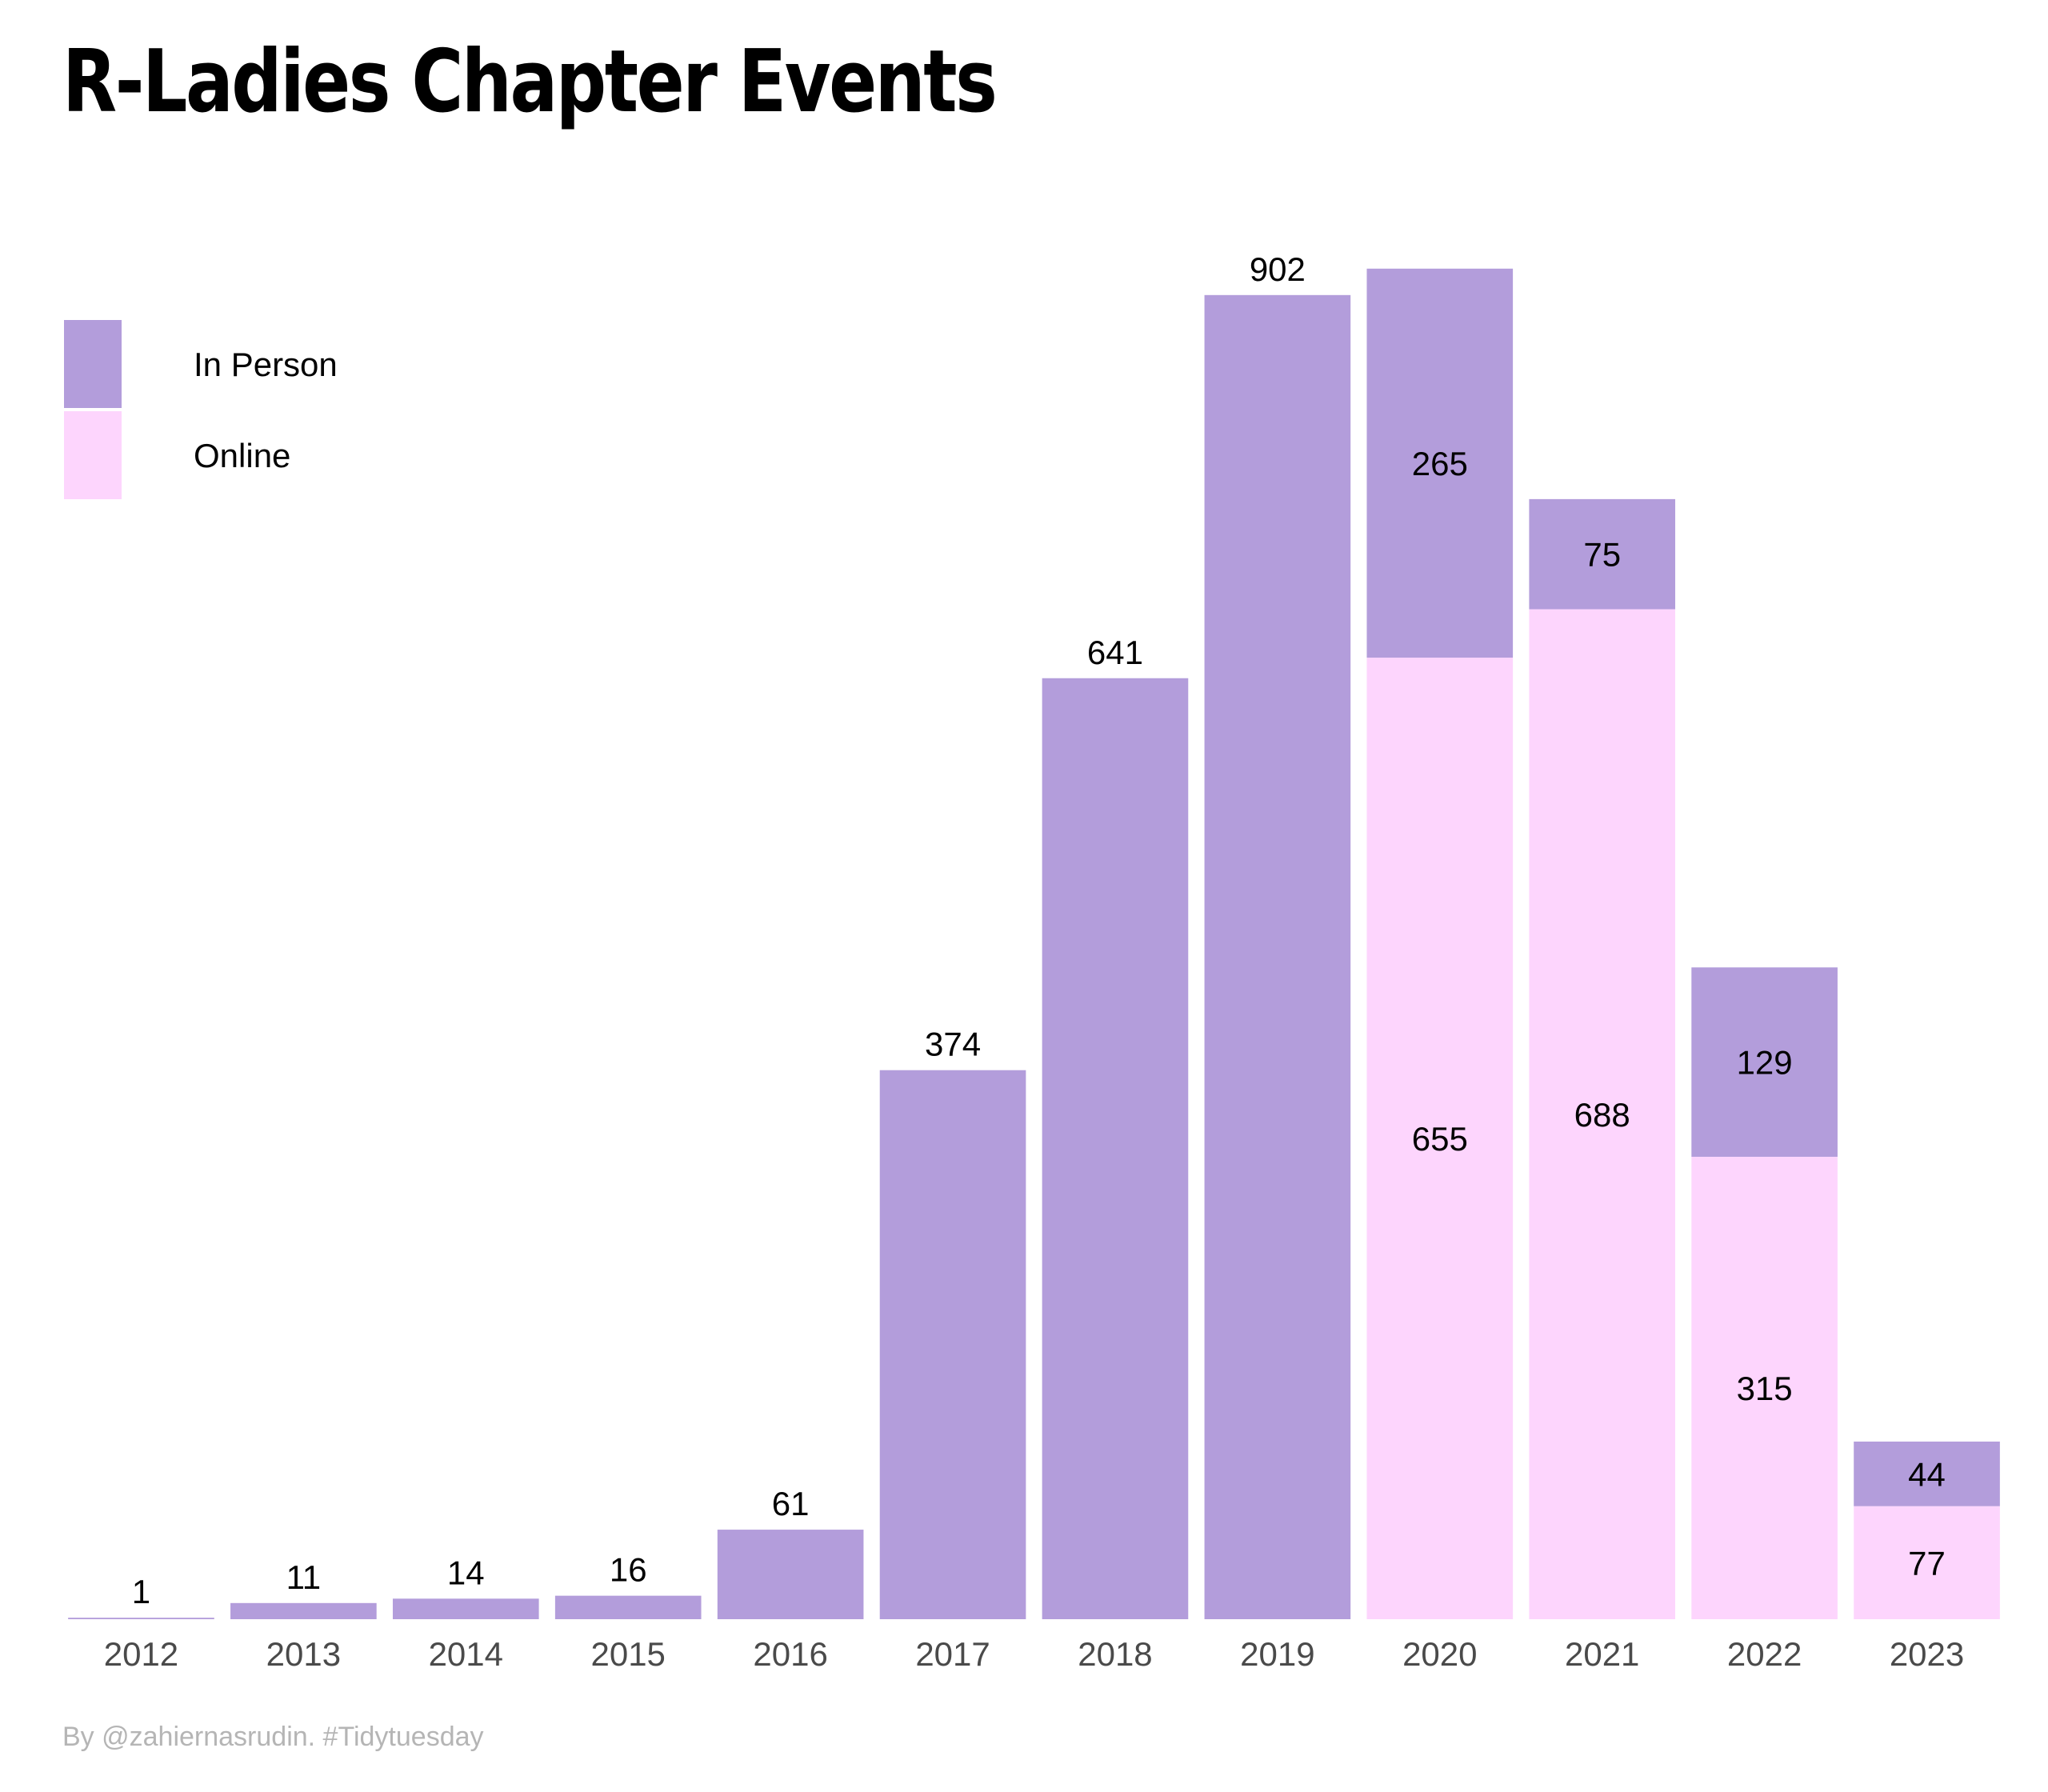 Image resolution: width=2048 pixels, height=1792 pixels. I want to click on bar-label-in-person-2014: 14, so click(466, 1572).